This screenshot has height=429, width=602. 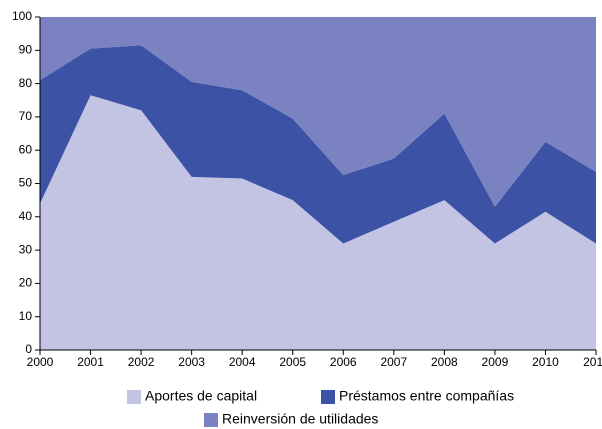 I want to click on y-tick-label: 20, so click(x=26, y=283).